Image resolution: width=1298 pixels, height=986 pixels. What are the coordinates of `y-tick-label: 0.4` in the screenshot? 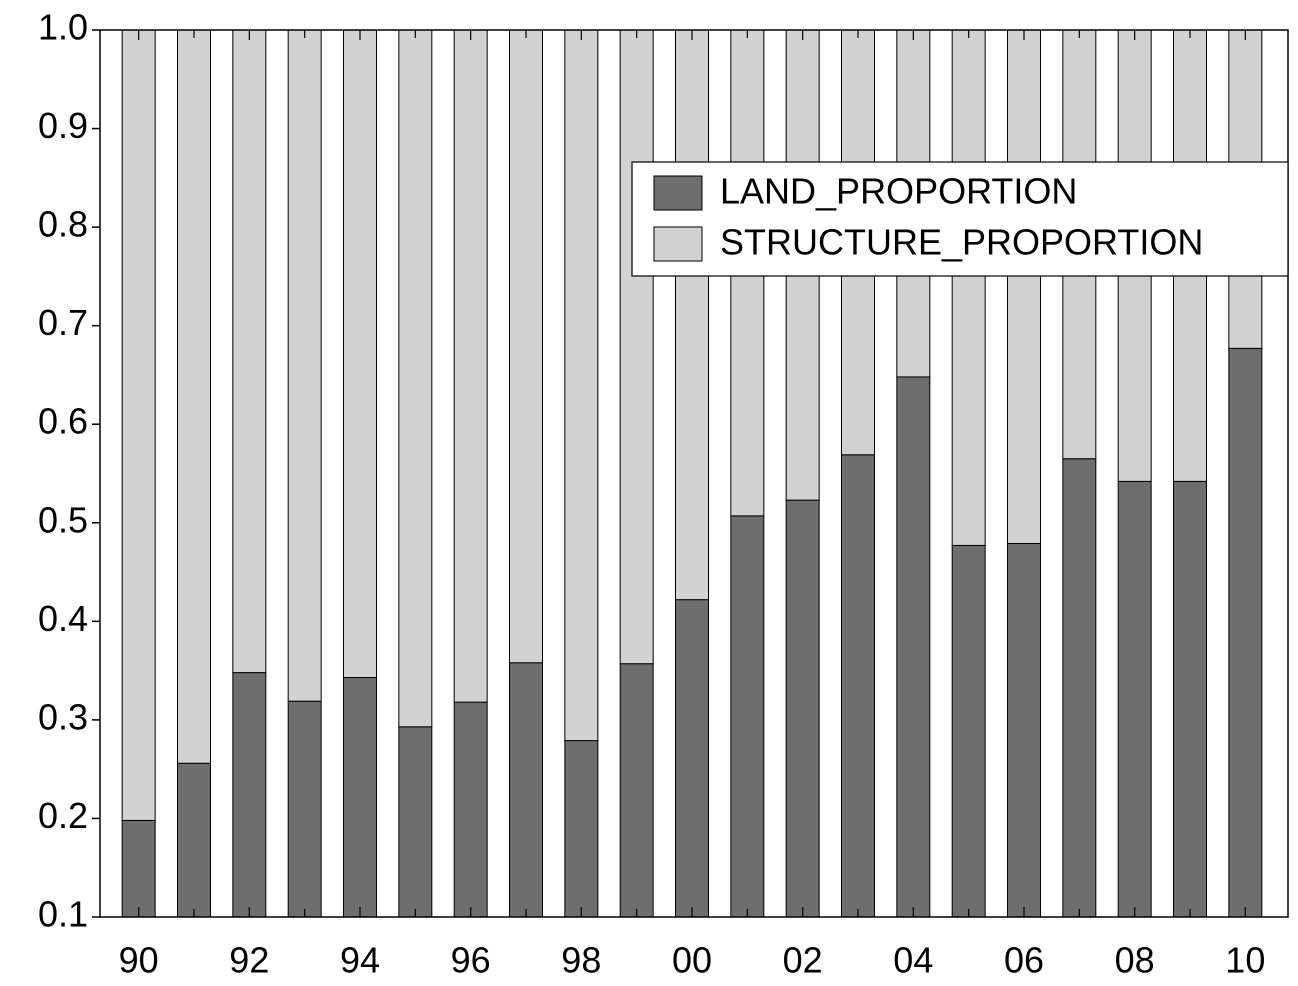 It's located at (63, 618).